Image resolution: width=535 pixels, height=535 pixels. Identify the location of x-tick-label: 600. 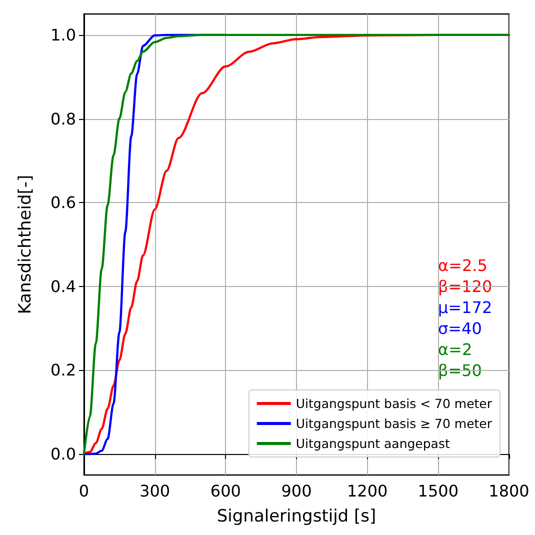
(225, 491).